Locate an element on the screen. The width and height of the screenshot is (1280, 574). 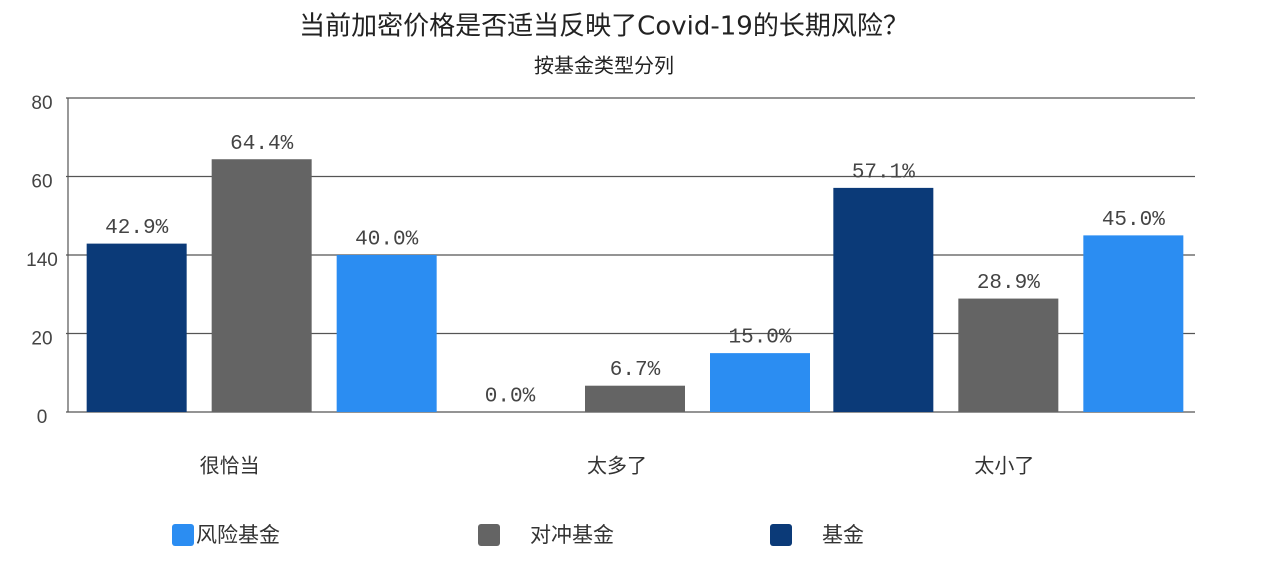
chart-subtitle: 按基金类型分列 is located at coordinates (604, 66).